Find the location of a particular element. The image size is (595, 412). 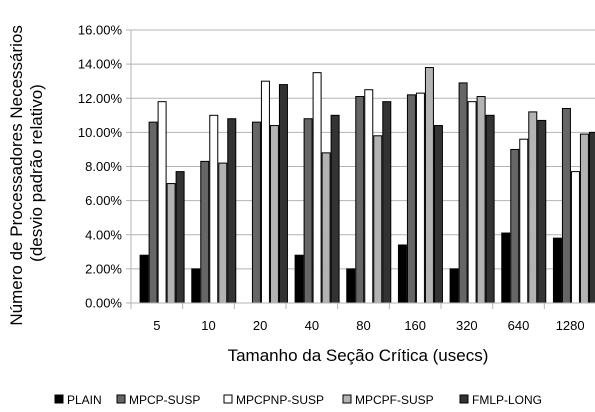

y-tick-label: 16.00% is located at coordinates (100, 30).